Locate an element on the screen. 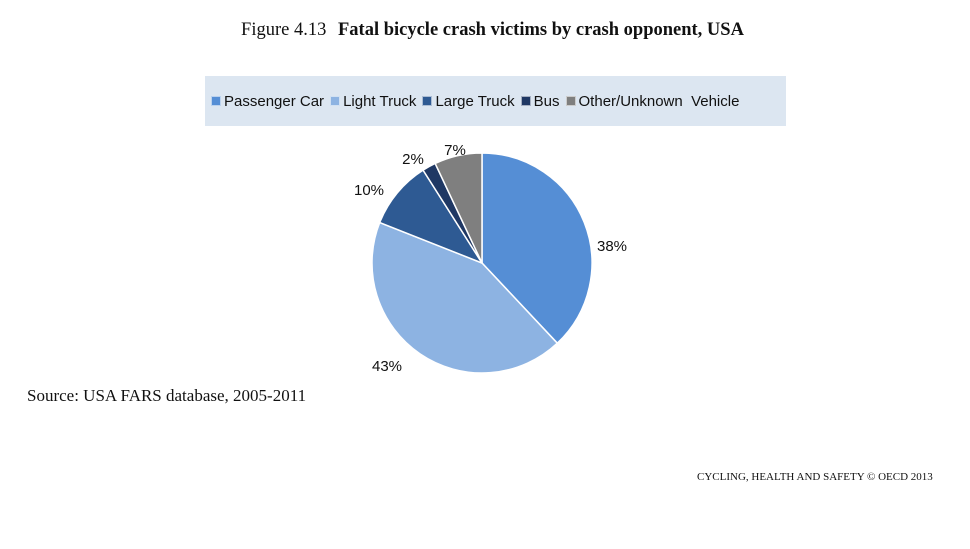 Image resolution: width=970 pixels, height=549 pixels. legend-swatch-light-truck is located at coordinates (335, 101).